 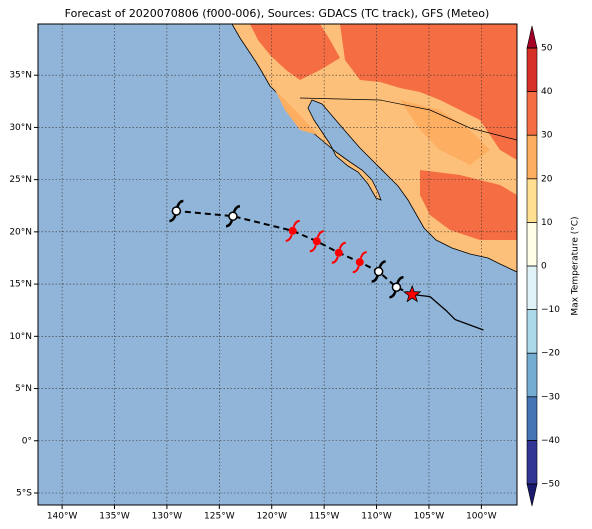 What do you see at coordinates (167, 517) in the screenshot?
I see `x-tick-label: 130°W` at bounding box center [167, 517].